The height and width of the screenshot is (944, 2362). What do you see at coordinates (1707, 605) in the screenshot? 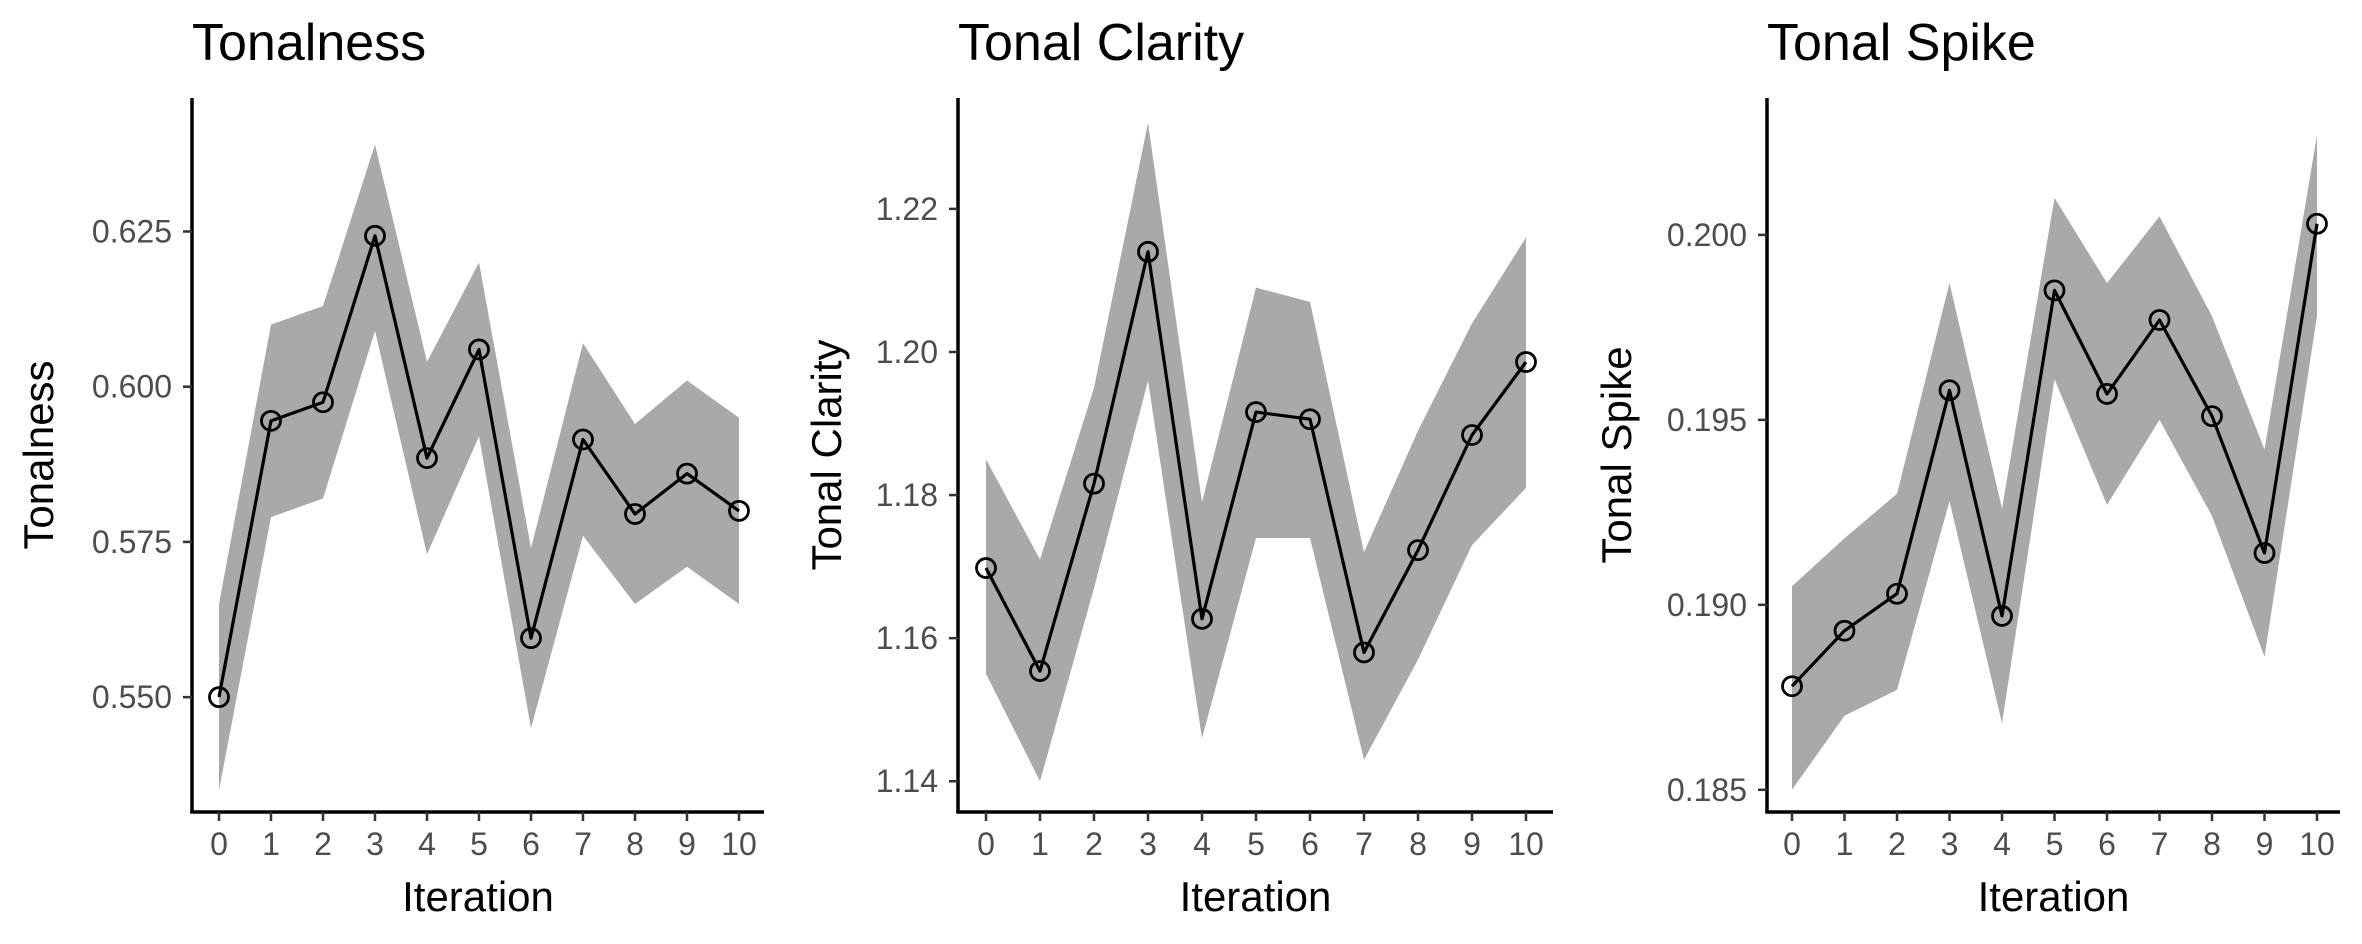
I see `y-tick-label: 0.190` at bounding box center [1707, 605].